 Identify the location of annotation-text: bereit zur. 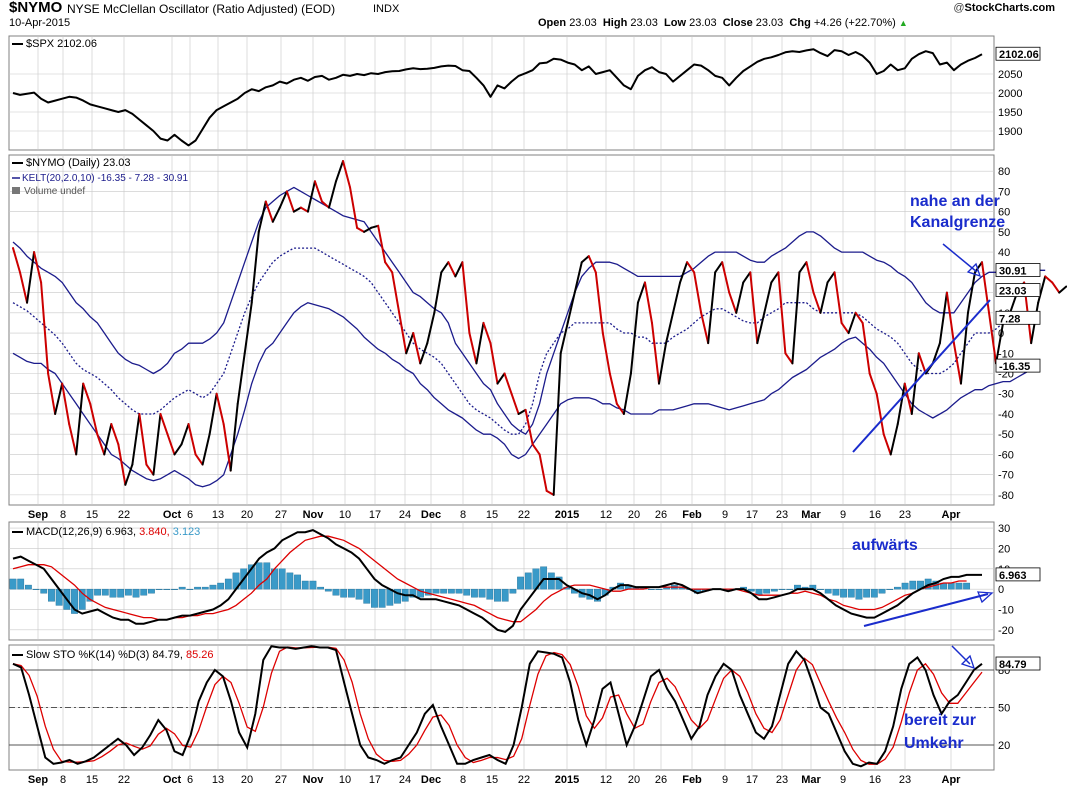
(940, 720).